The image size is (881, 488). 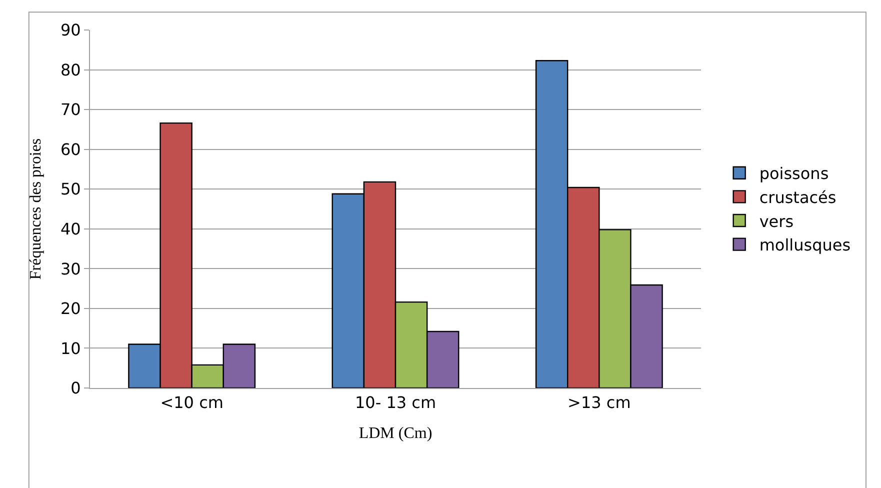 What do you see at coordinates (70, 70) in the screenshot?
I see `y-tick-label: 80` at bounding box center [70, 70].